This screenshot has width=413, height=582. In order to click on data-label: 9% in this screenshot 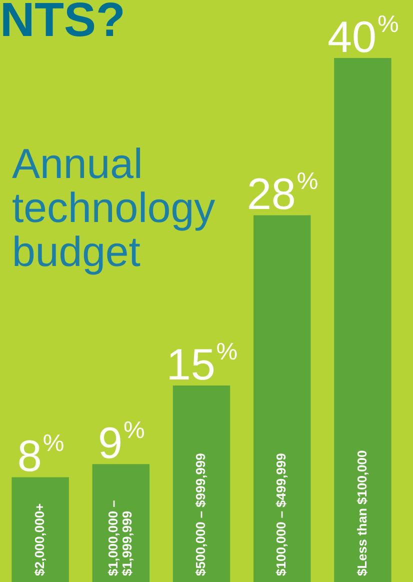, I will do `click(121, 442)`.